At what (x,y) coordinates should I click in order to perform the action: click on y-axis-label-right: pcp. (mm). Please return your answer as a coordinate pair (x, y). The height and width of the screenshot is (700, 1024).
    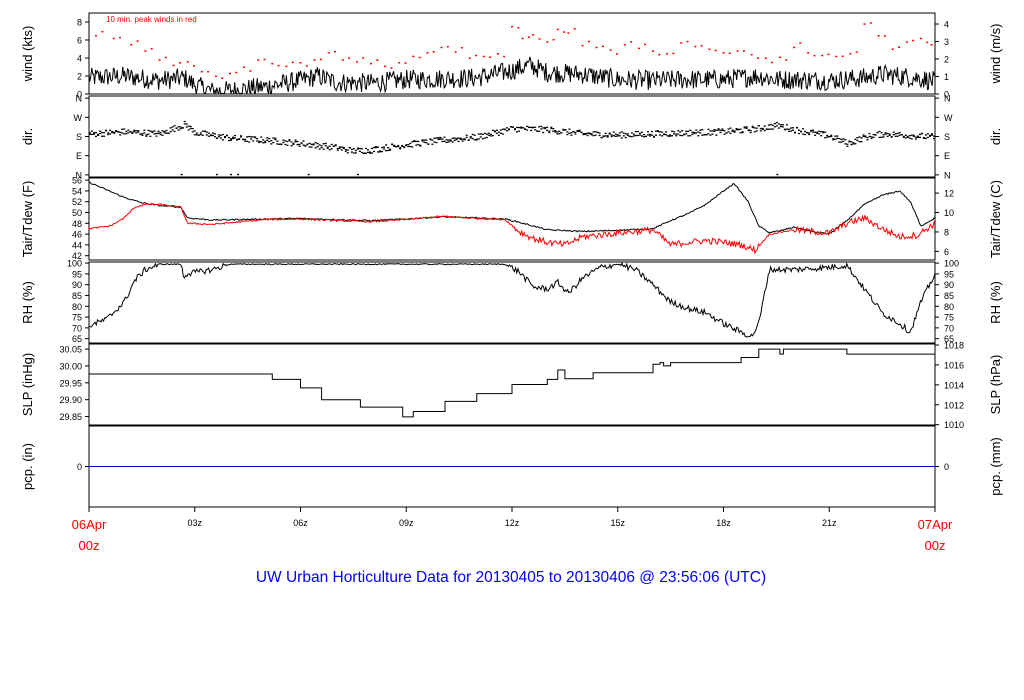
    Looking at the image, I should click on (995, 466).